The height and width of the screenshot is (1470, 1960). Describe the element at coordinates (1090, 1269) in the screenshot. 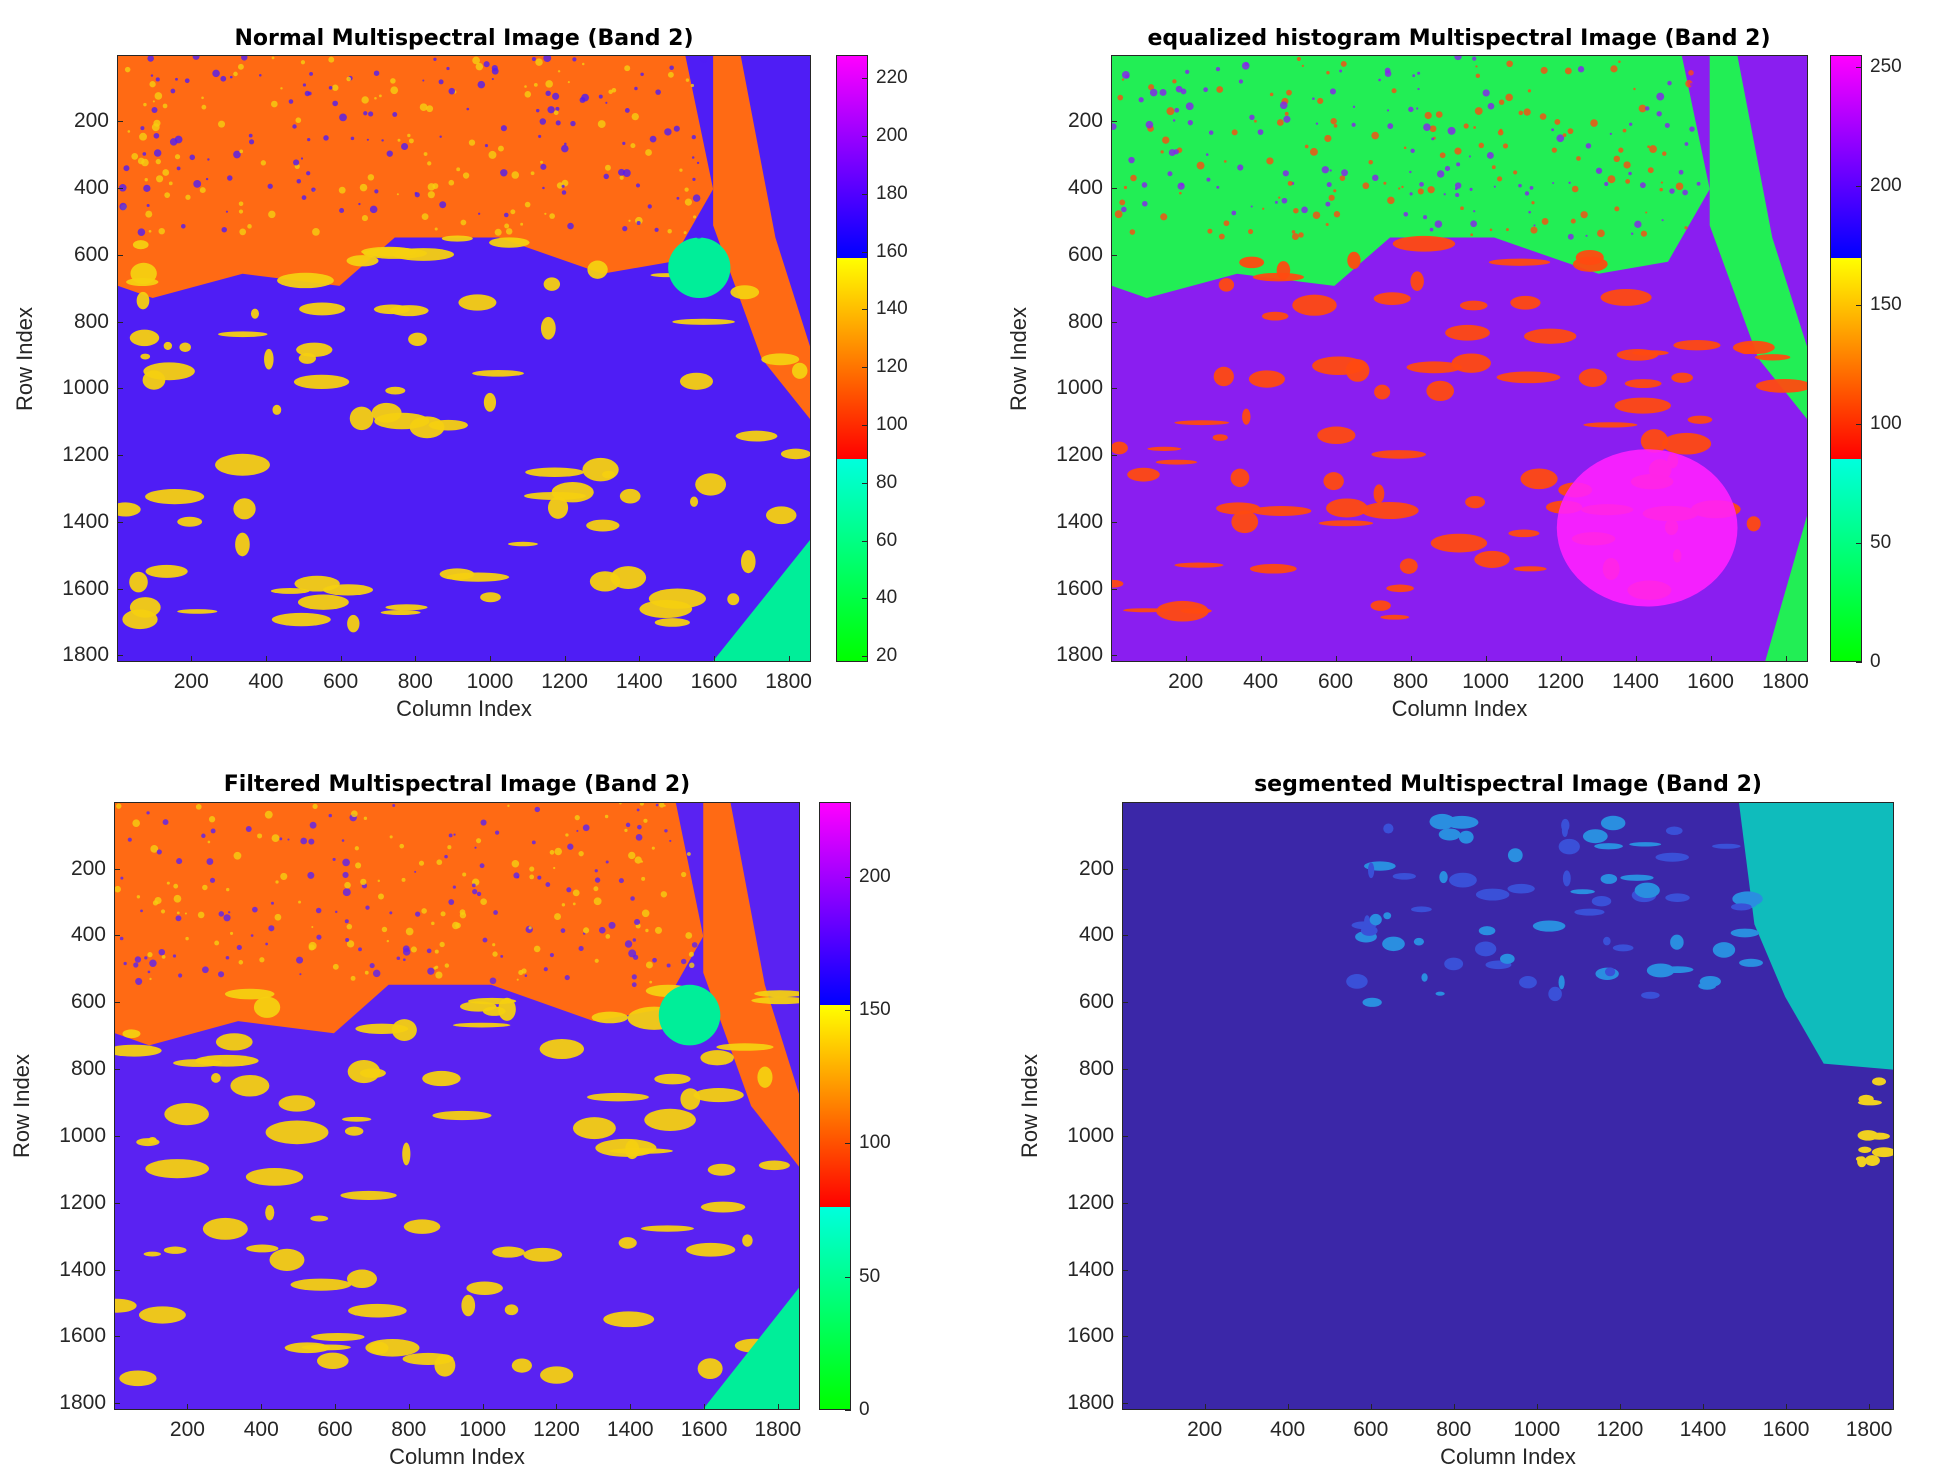

I see `y-tick-label: 1400` at that location.